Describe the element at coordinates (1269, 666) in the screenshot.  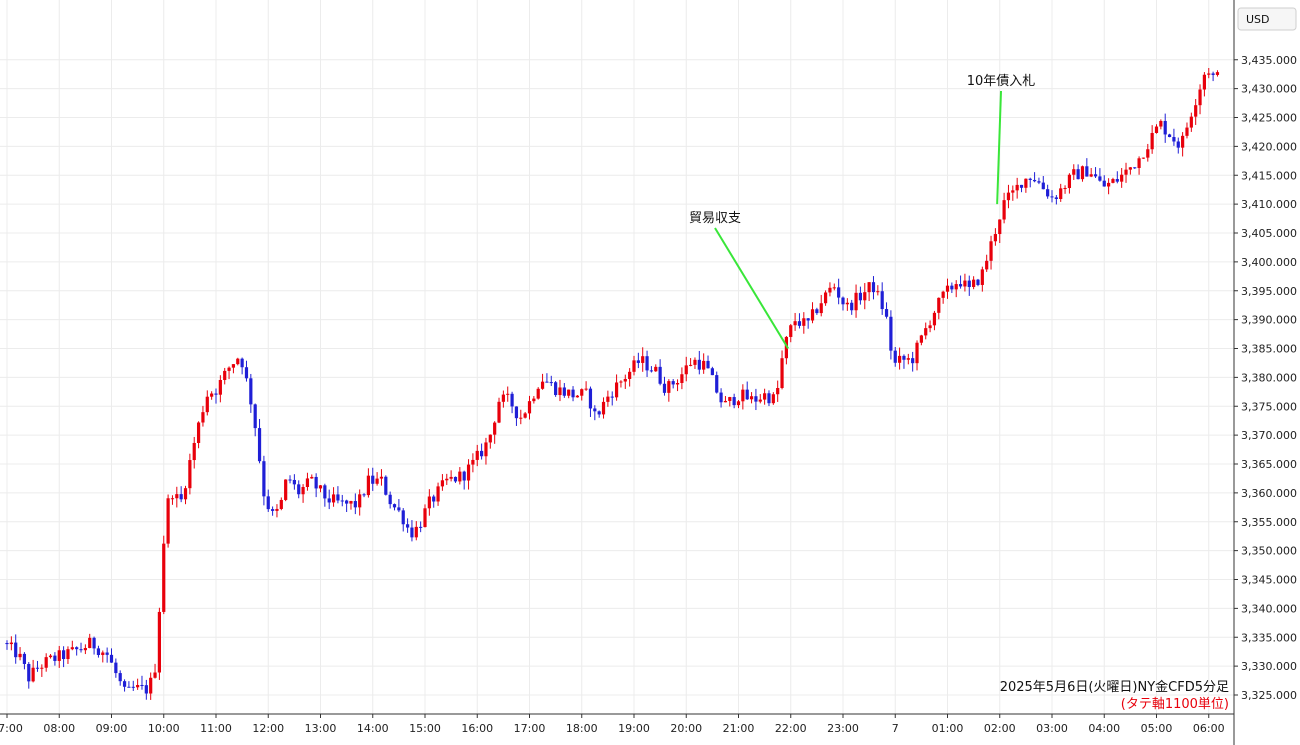
I see `y-tick-label: 3,330.000` at that location.